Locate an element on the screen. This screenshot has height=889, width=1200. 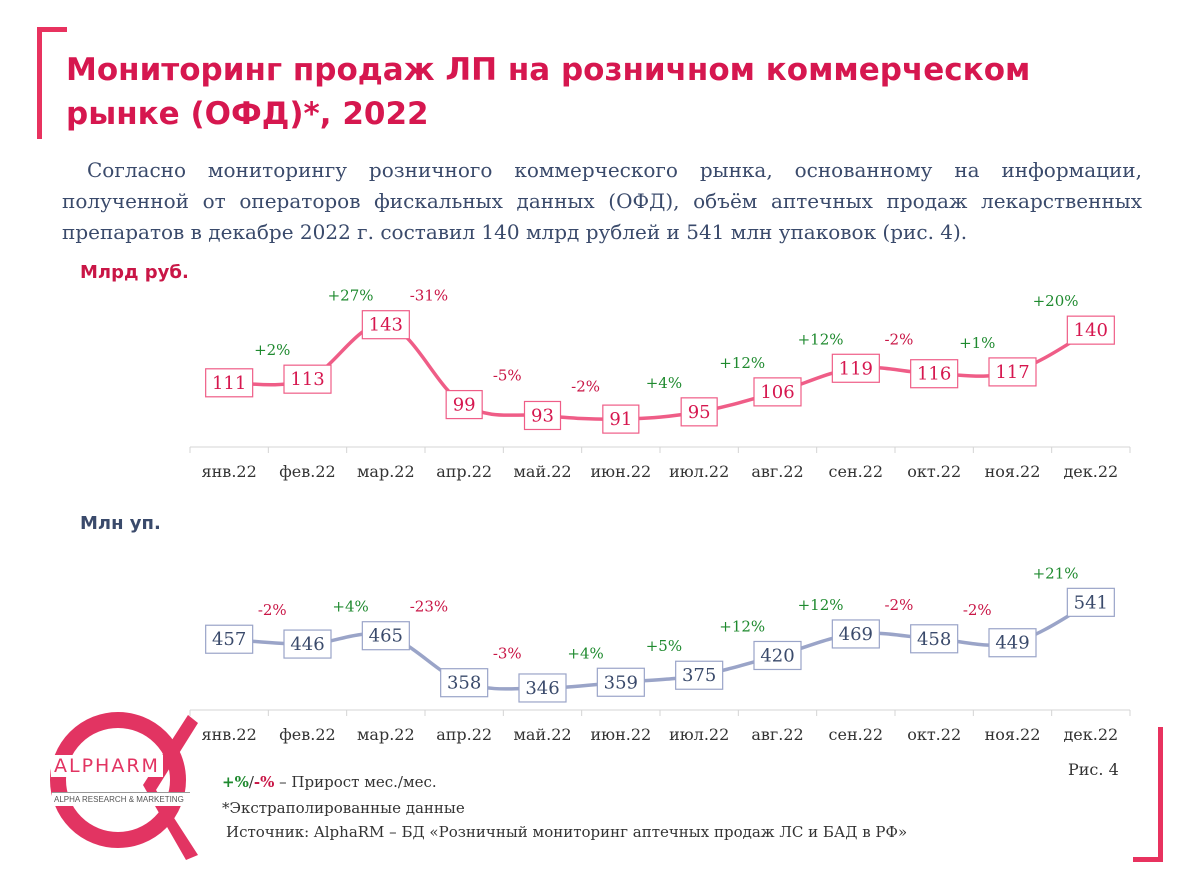
legend-positive-marker: +% is located at coordinates (235, 782).